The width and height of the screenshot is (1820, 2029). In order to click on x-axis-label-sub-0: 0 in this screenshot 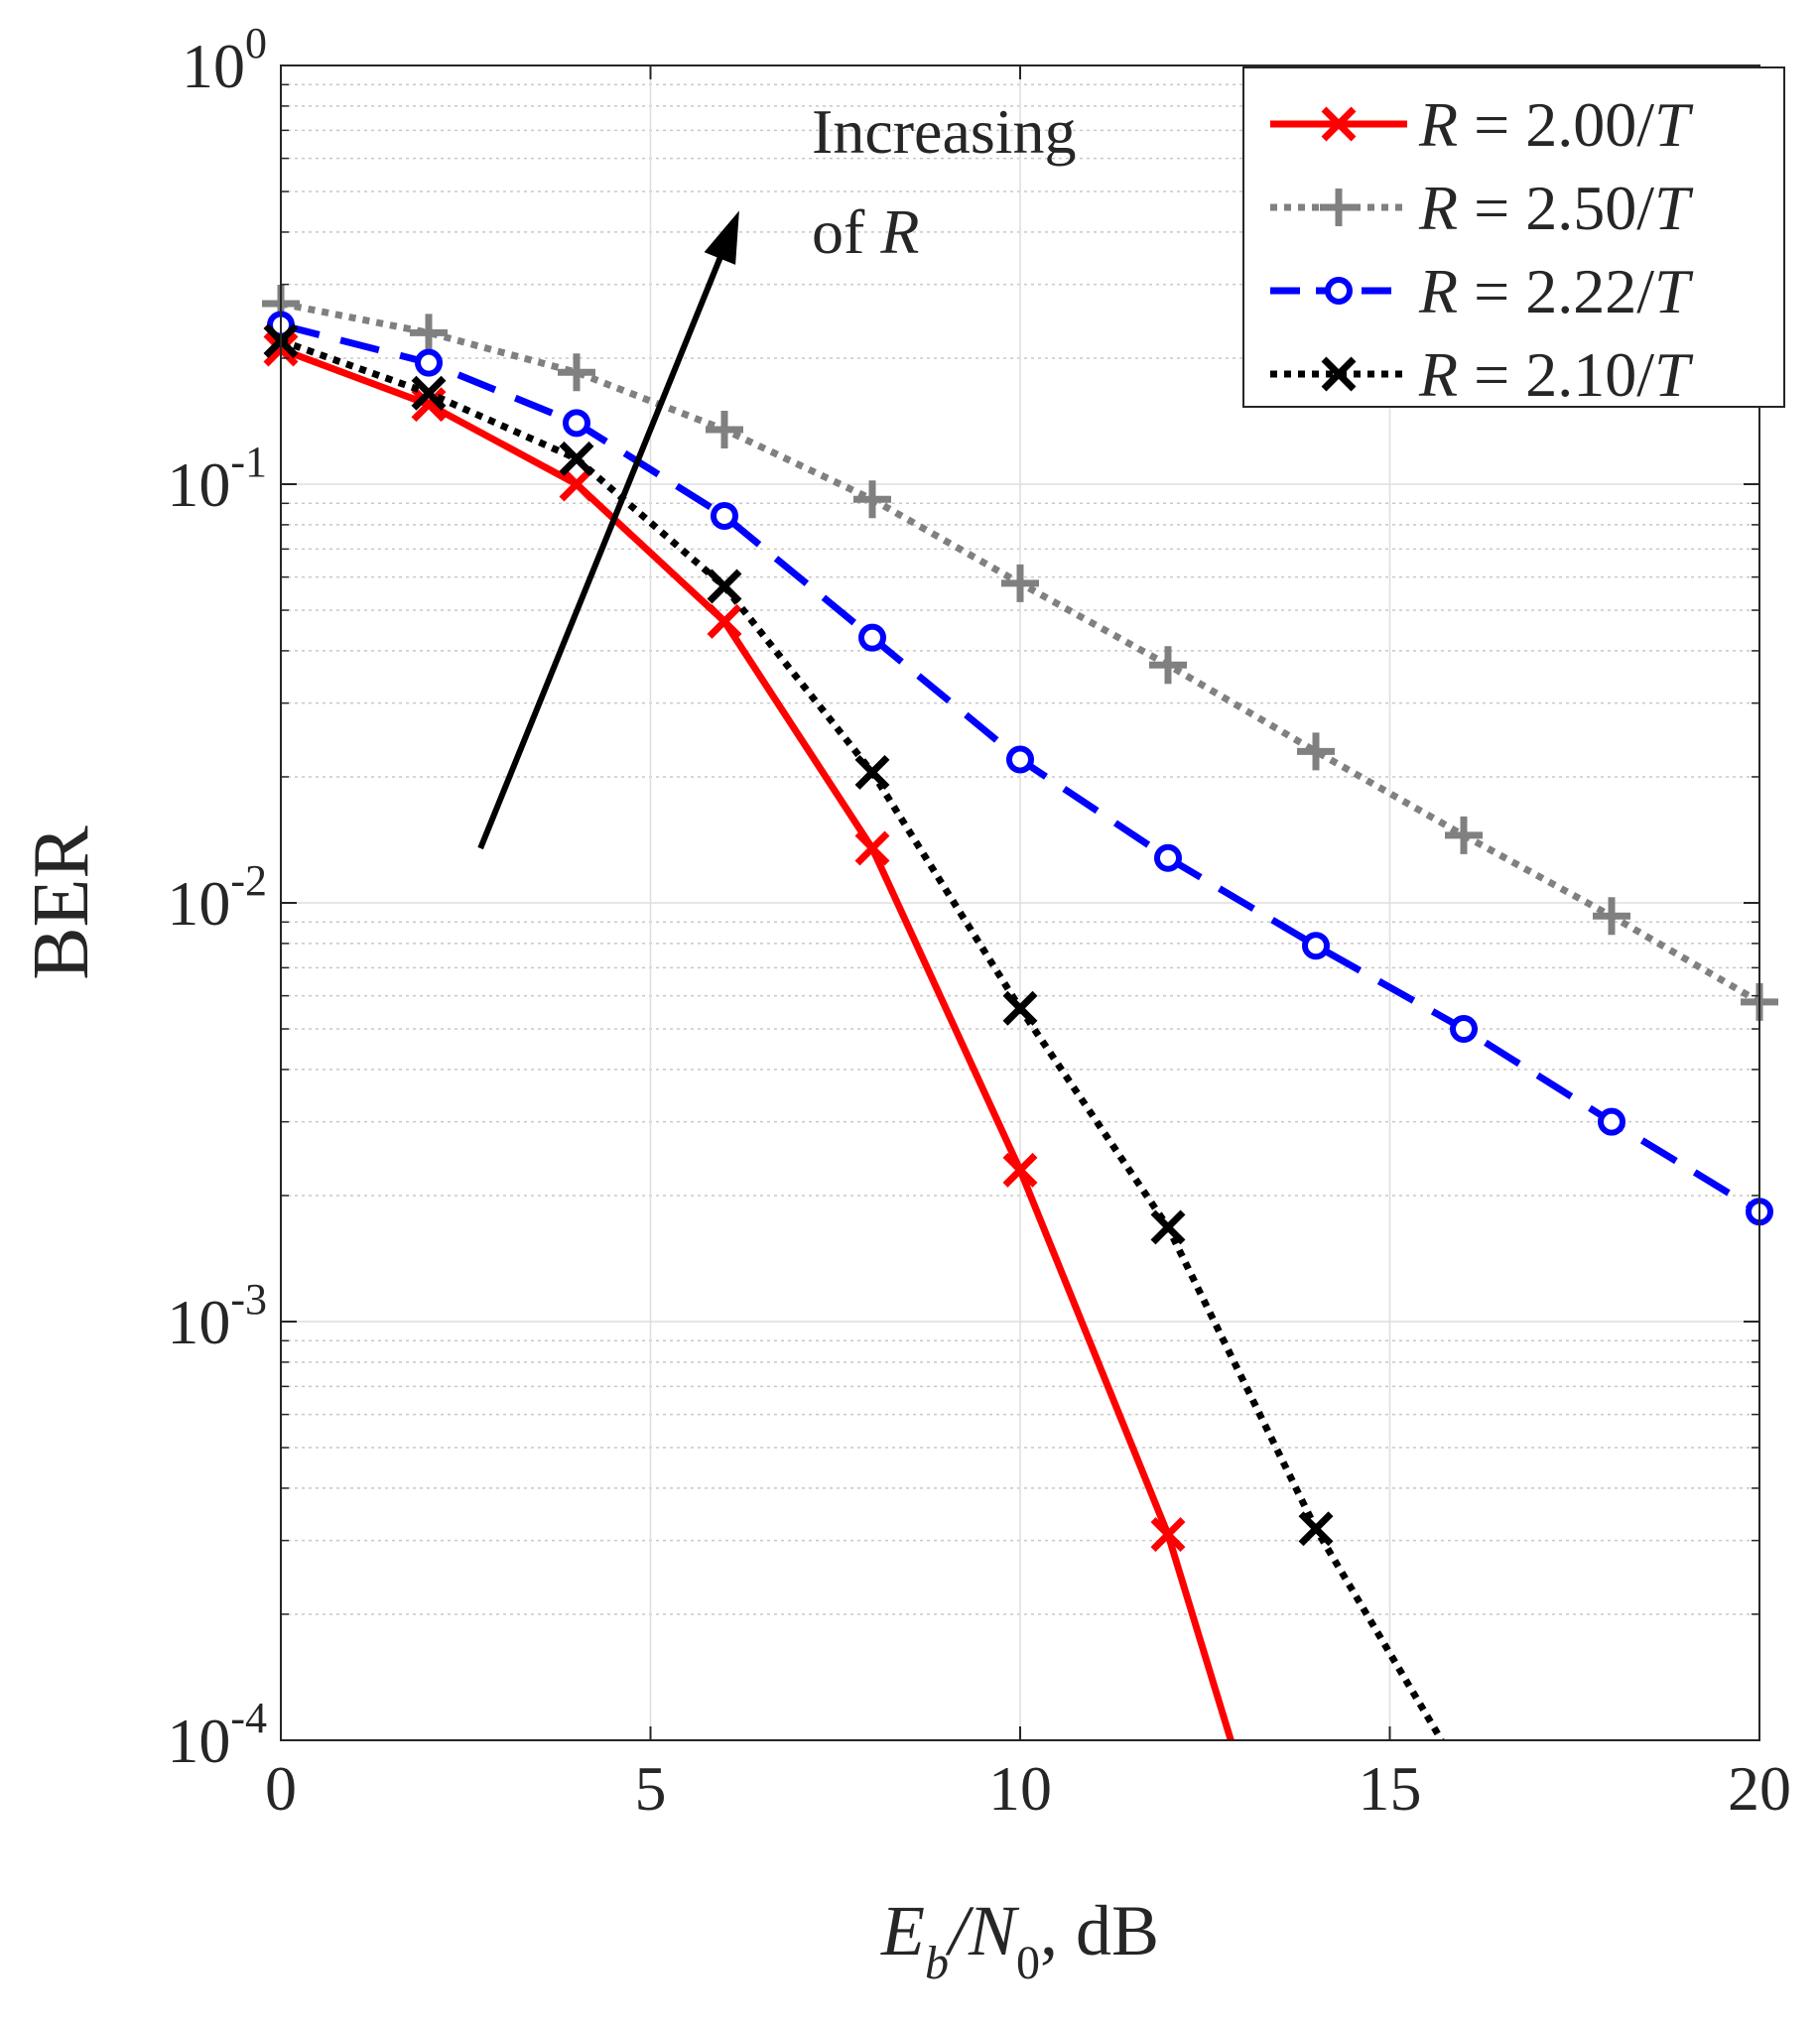, I will do `click(1028, 1963)`.